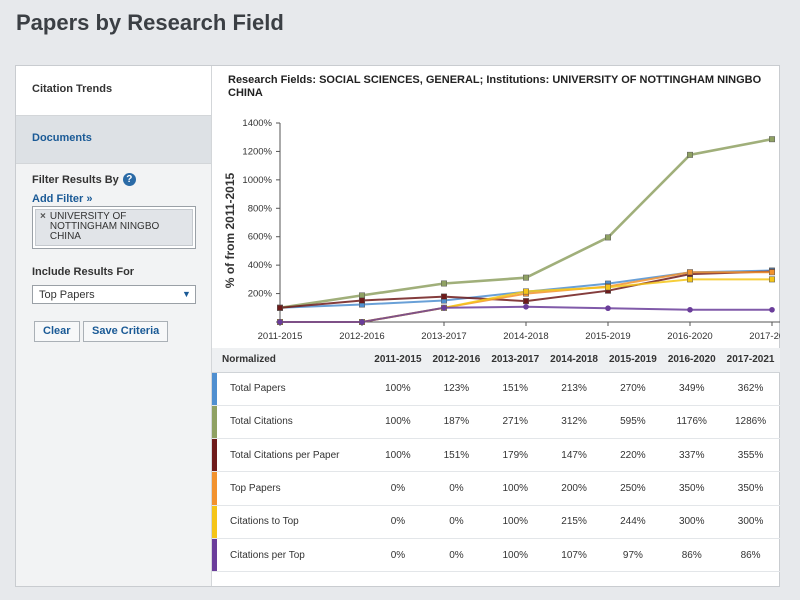 The image size is (800, 600). I want to click on x-tick-label: 2013-2017, so click(443, 336).